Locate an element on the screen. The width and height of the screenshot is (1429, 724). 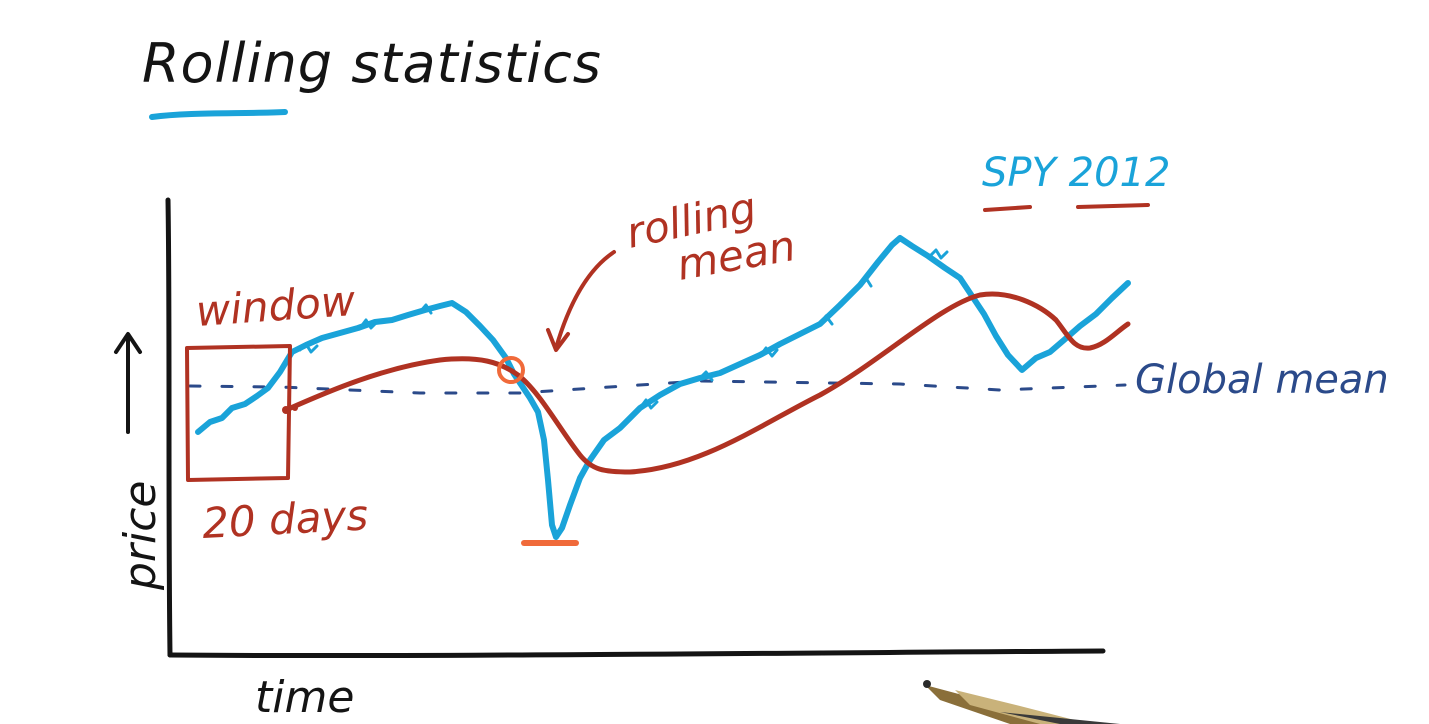
up-arrow-icon is located at coordinates (128, 383).